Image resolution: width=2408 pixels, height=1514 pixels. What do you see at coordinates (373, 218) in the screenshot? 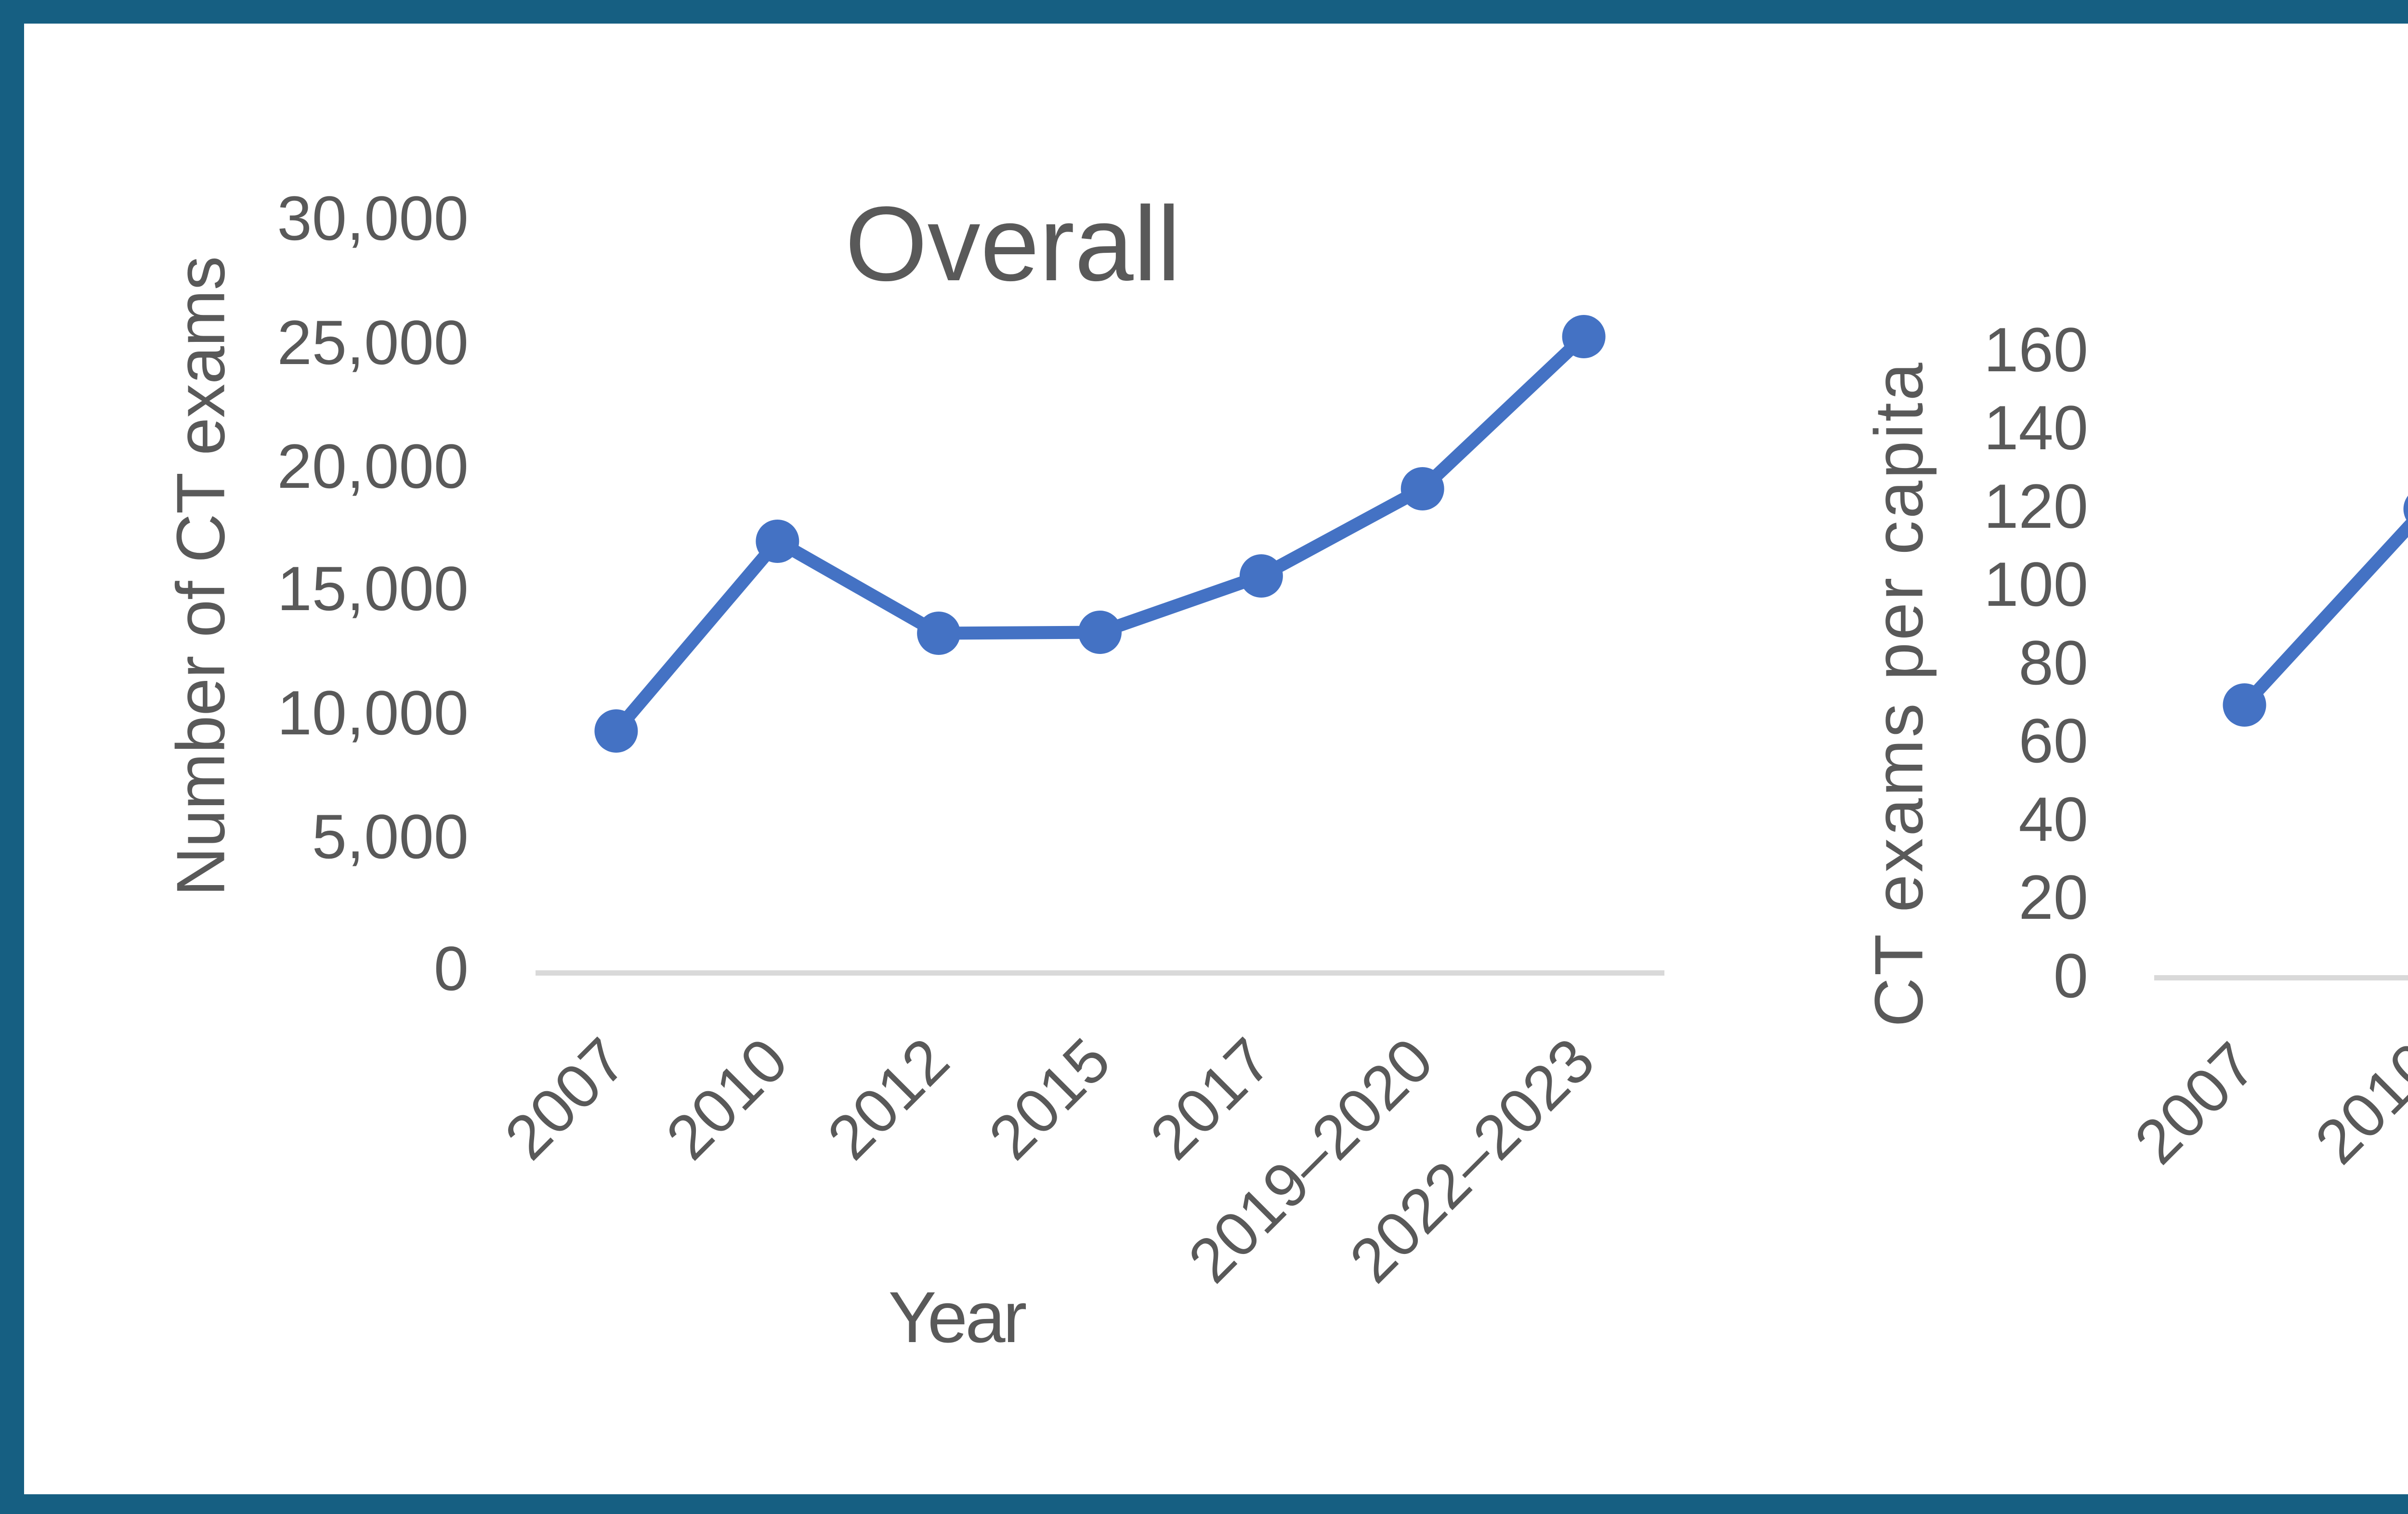
I see `svg-text: 30,000` at bounding box center [373, 218].